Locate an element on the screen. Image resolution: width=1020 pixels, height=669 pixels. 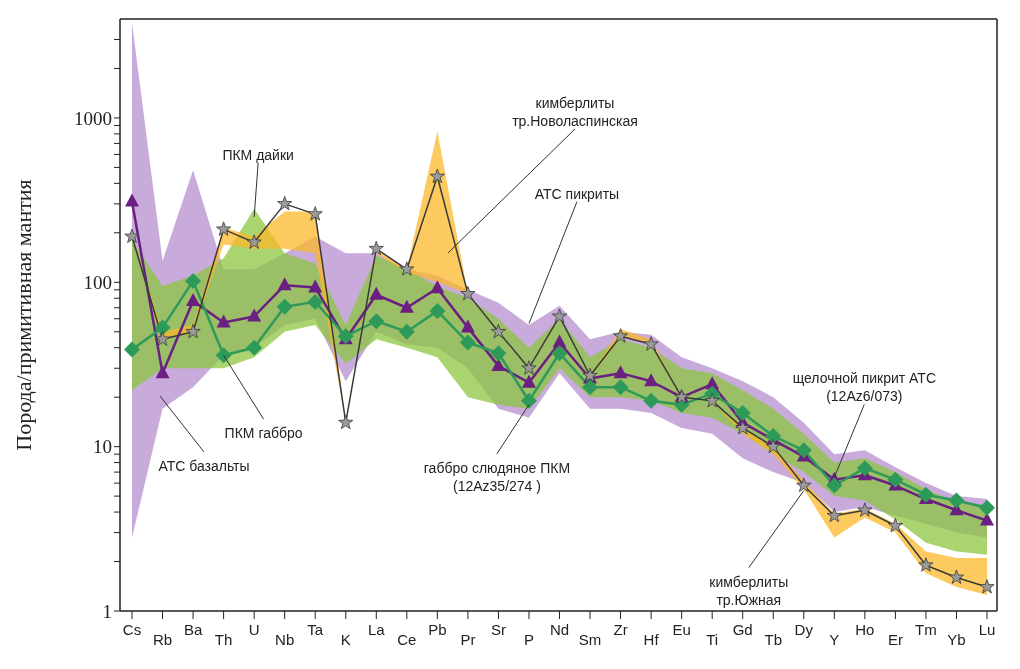
x-tick-label: Ce is located at coordinates (407, 639).